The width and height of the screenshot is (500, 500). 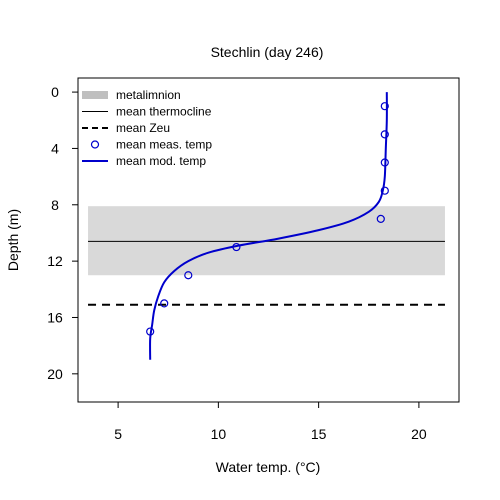 I want to click on y-tick-label: 12, so click(x=55, y=261).